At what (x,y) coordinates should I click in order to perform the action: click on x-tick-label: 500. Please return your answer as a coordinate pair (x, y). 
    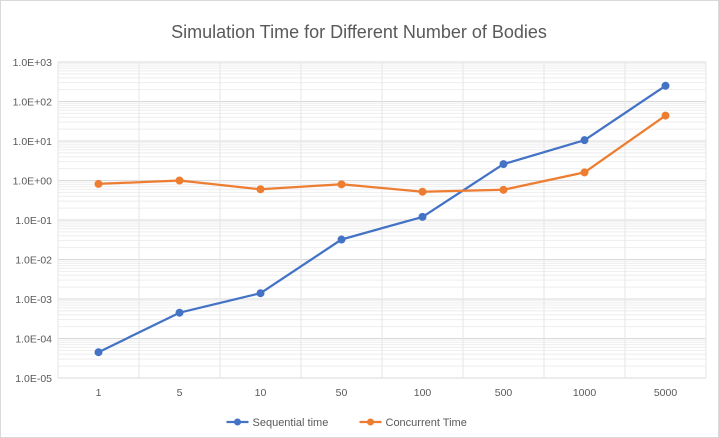
    Looking at the image, I should click on (504, 393).